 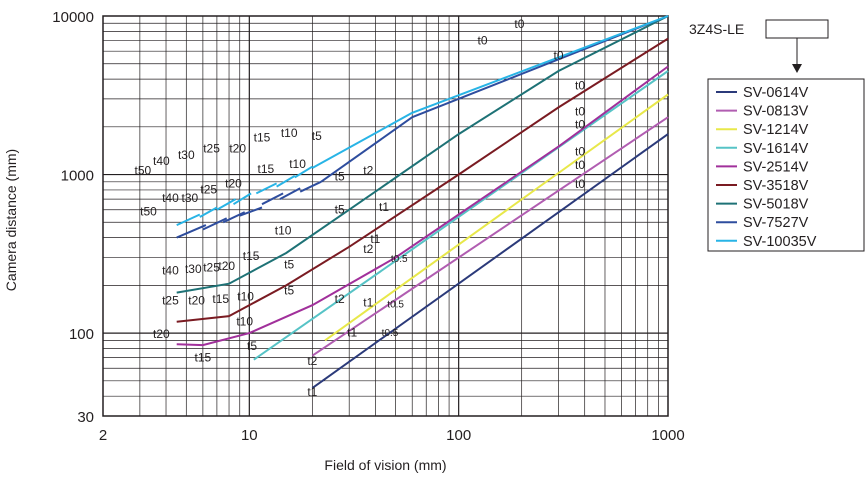 What do you see at coordinates (11, 220) in the screenshot?
I see `y-axis-title: Camera distance (mm)` at bounding box center [11, 220].